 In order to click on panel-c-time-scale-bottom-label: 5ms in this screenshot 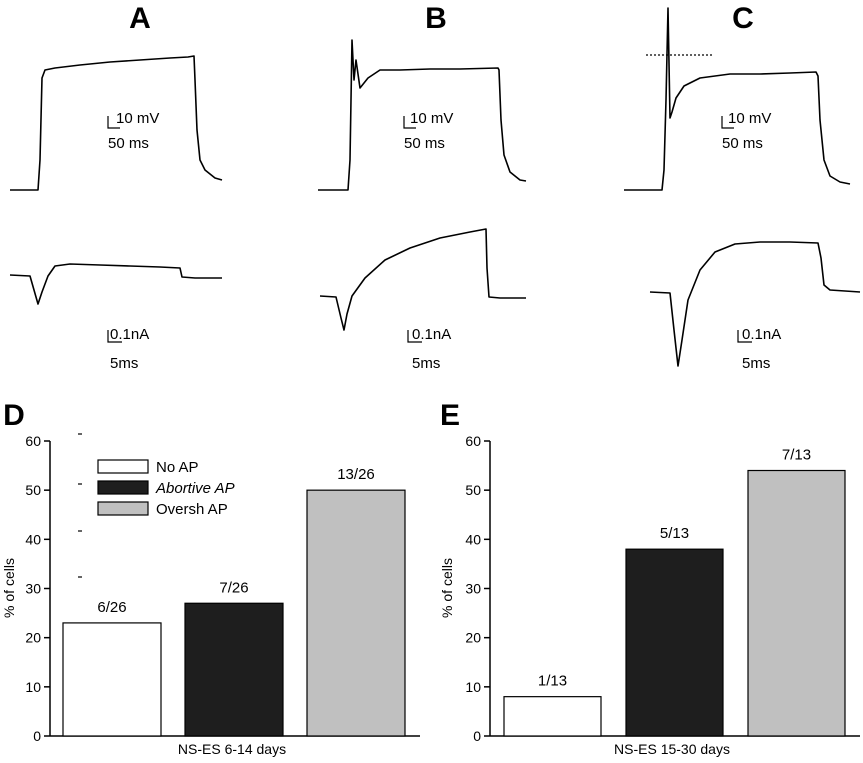, I will do `click(756, 363)`.